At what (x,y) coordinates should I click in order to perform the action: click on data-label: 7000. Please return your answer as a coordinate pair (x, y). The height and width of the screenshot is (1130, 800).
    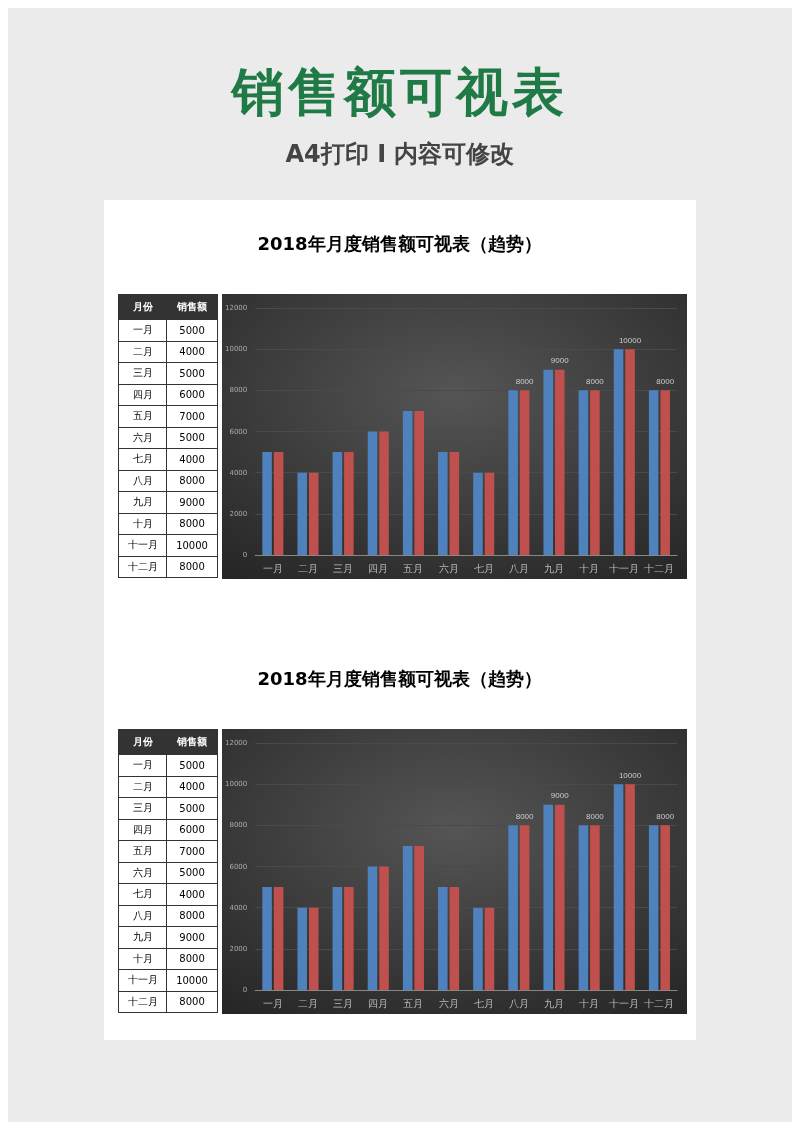
    Looking at the image, I should click on (192, 416).